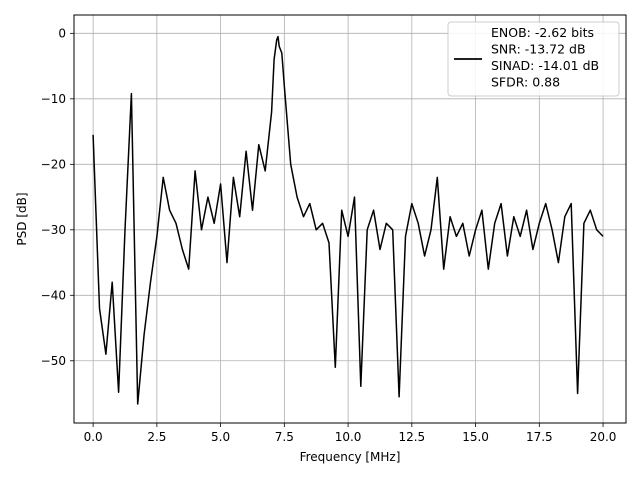  Describe the element at coordinates (350, 457) in the screenshot. I see `x-axis-label: Frequency [MHz]` at that location.